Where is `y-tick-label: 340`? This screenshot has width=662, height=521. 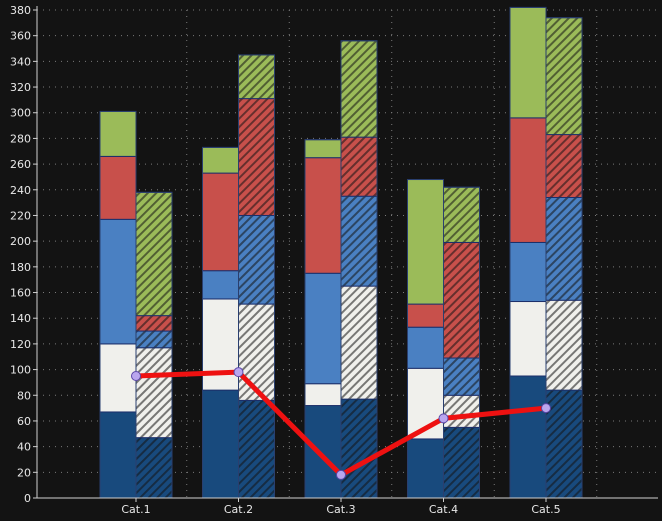 y-tick-label: 340 is located at coordinates (20, 61).